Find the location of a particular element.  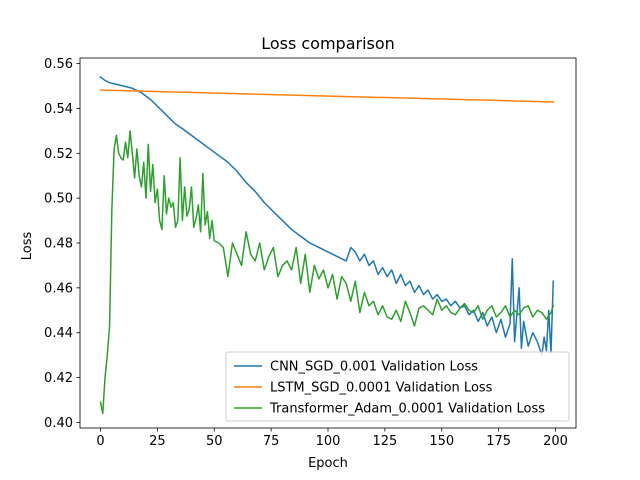

x-axis: 0 25 50 75 100 125 150 175 200 is located at coordinates (332, 438).